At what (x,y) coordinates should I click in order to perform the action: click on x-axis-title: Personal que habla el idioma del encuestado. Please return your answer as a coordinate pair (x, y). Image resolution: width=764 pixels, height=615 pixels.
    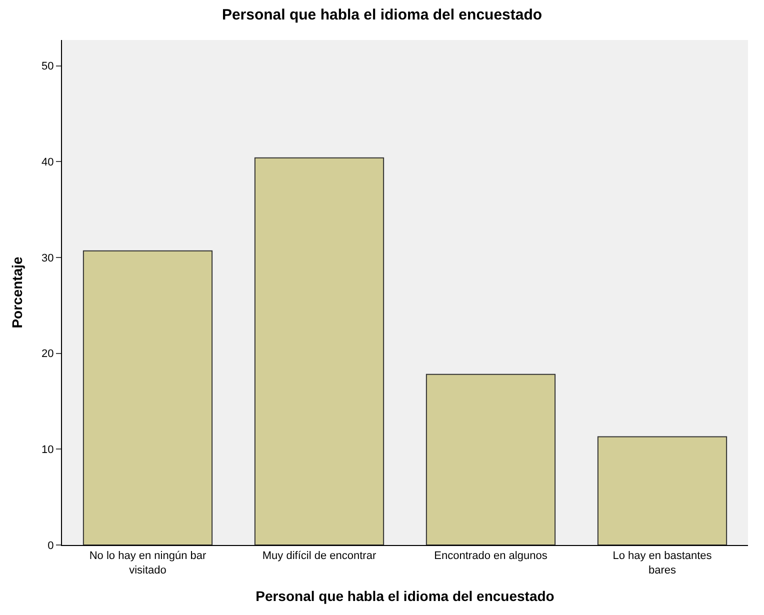
    Looking at the image, I should click on (405, 596).